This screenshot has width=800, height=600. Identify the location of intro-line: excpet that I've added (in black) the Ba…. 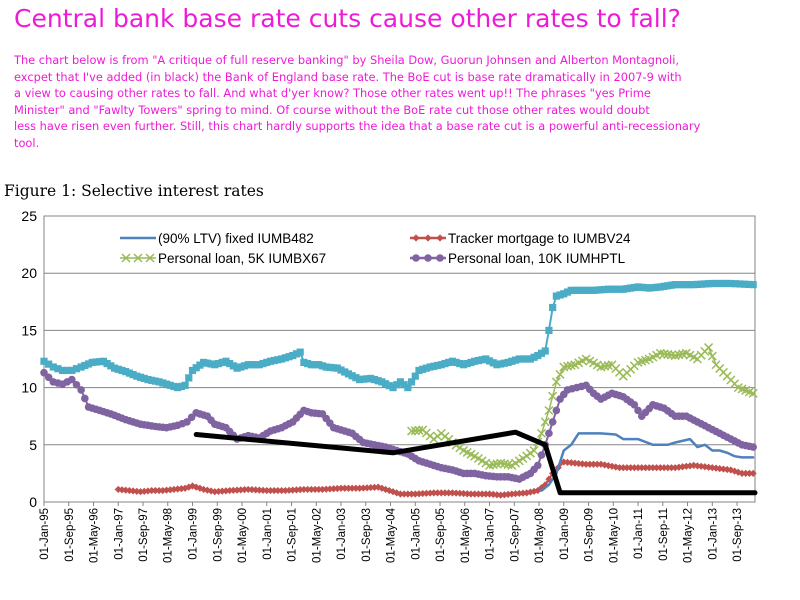
(348, 76).